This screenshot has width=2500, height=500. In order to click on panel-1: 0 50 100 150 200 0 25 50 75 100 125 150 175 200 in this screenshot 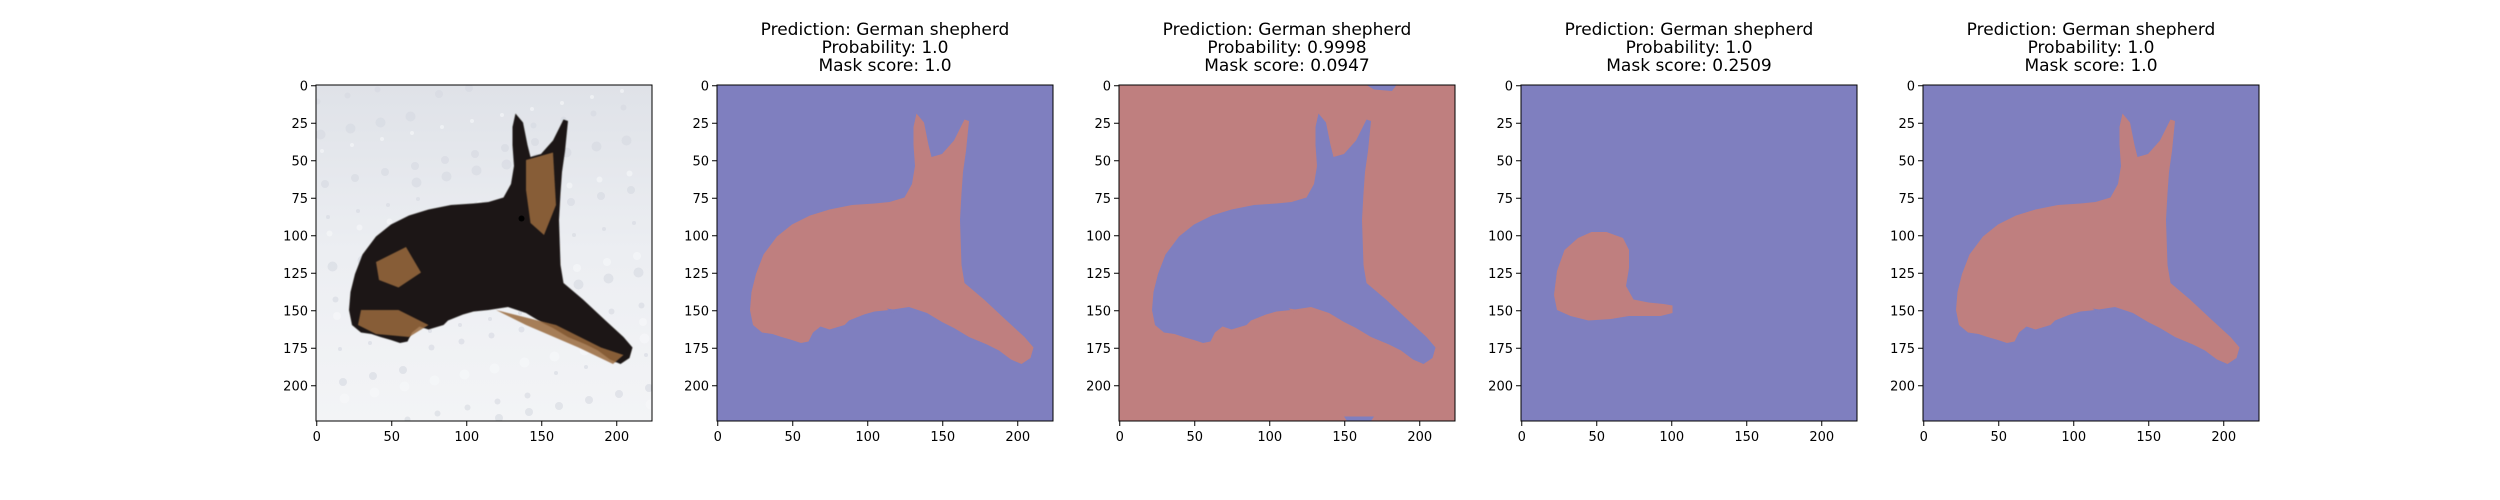, I will do `click(468, 262)`.